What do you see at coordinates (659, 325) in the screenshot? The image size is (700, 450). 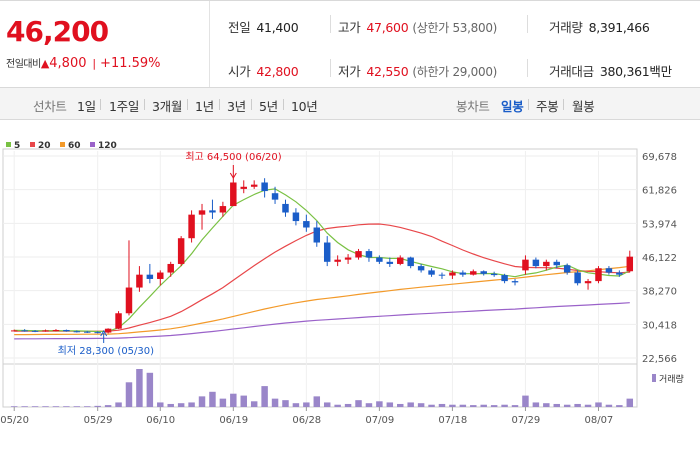 I see `y-tick-label: 30,418` at bounding box center [659, 325].